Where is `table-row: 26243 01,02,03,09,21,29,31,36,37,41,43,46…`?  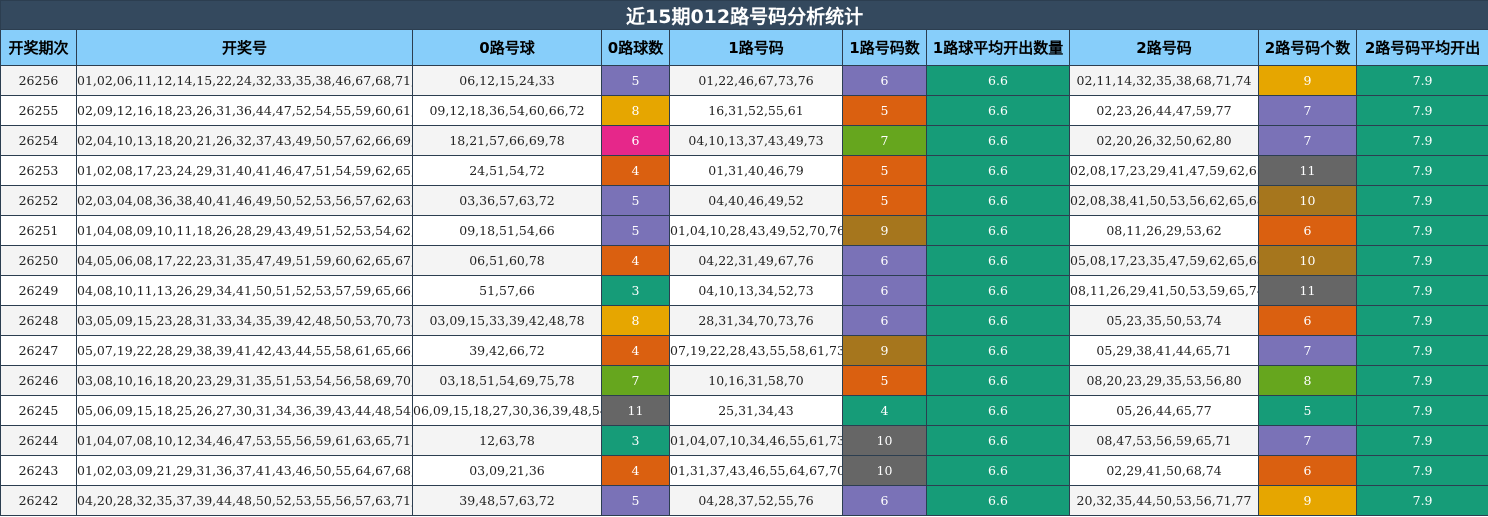 table-row: 26243 01,02,03,09,21,29,31,36,37,41,43,46… is located at coordinates (744, 470).